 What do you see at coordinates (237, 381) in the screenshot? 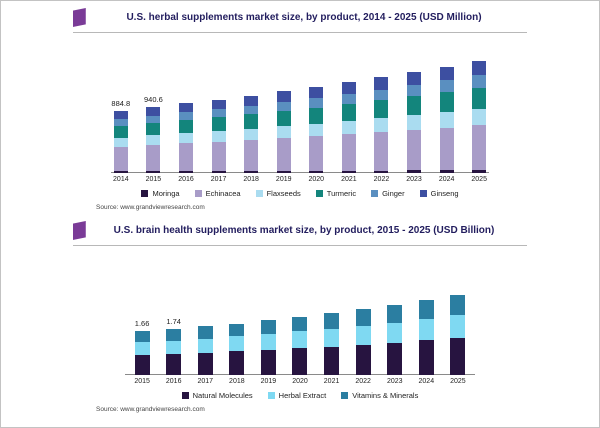
I see `x-axis-tick-label: 2018` at bounding box center [237, 381].